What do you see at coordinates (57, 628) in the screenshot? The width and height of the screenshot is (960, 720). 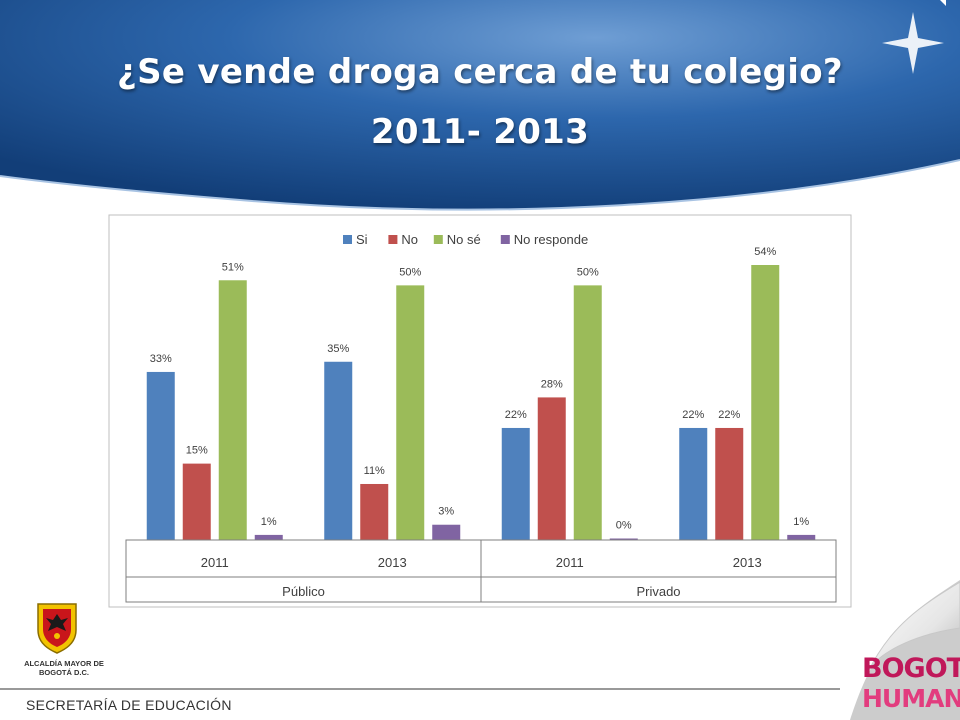 I see `bogota-coat-of-arms-icon` at bounding box center [57, 628].